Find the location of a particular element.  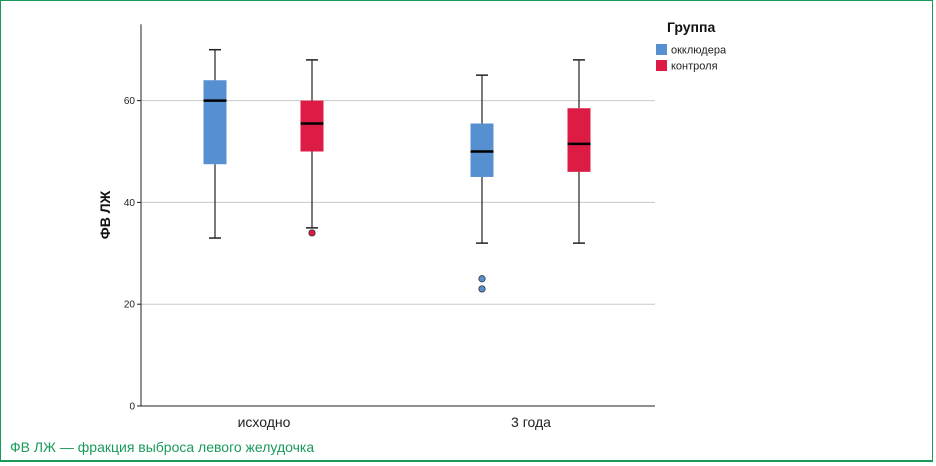

x-tick-label-1: исходно is located at coordinates (264, 422).